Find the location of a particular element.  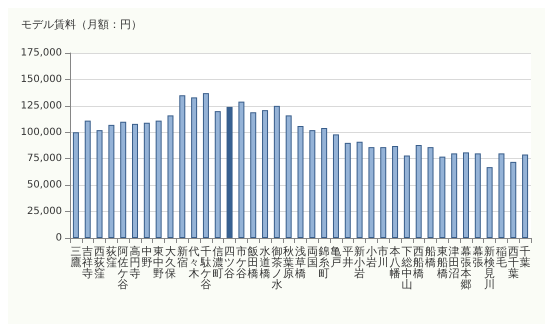

x-tick-label: 西千葉 is located at coordinates (513, 262).